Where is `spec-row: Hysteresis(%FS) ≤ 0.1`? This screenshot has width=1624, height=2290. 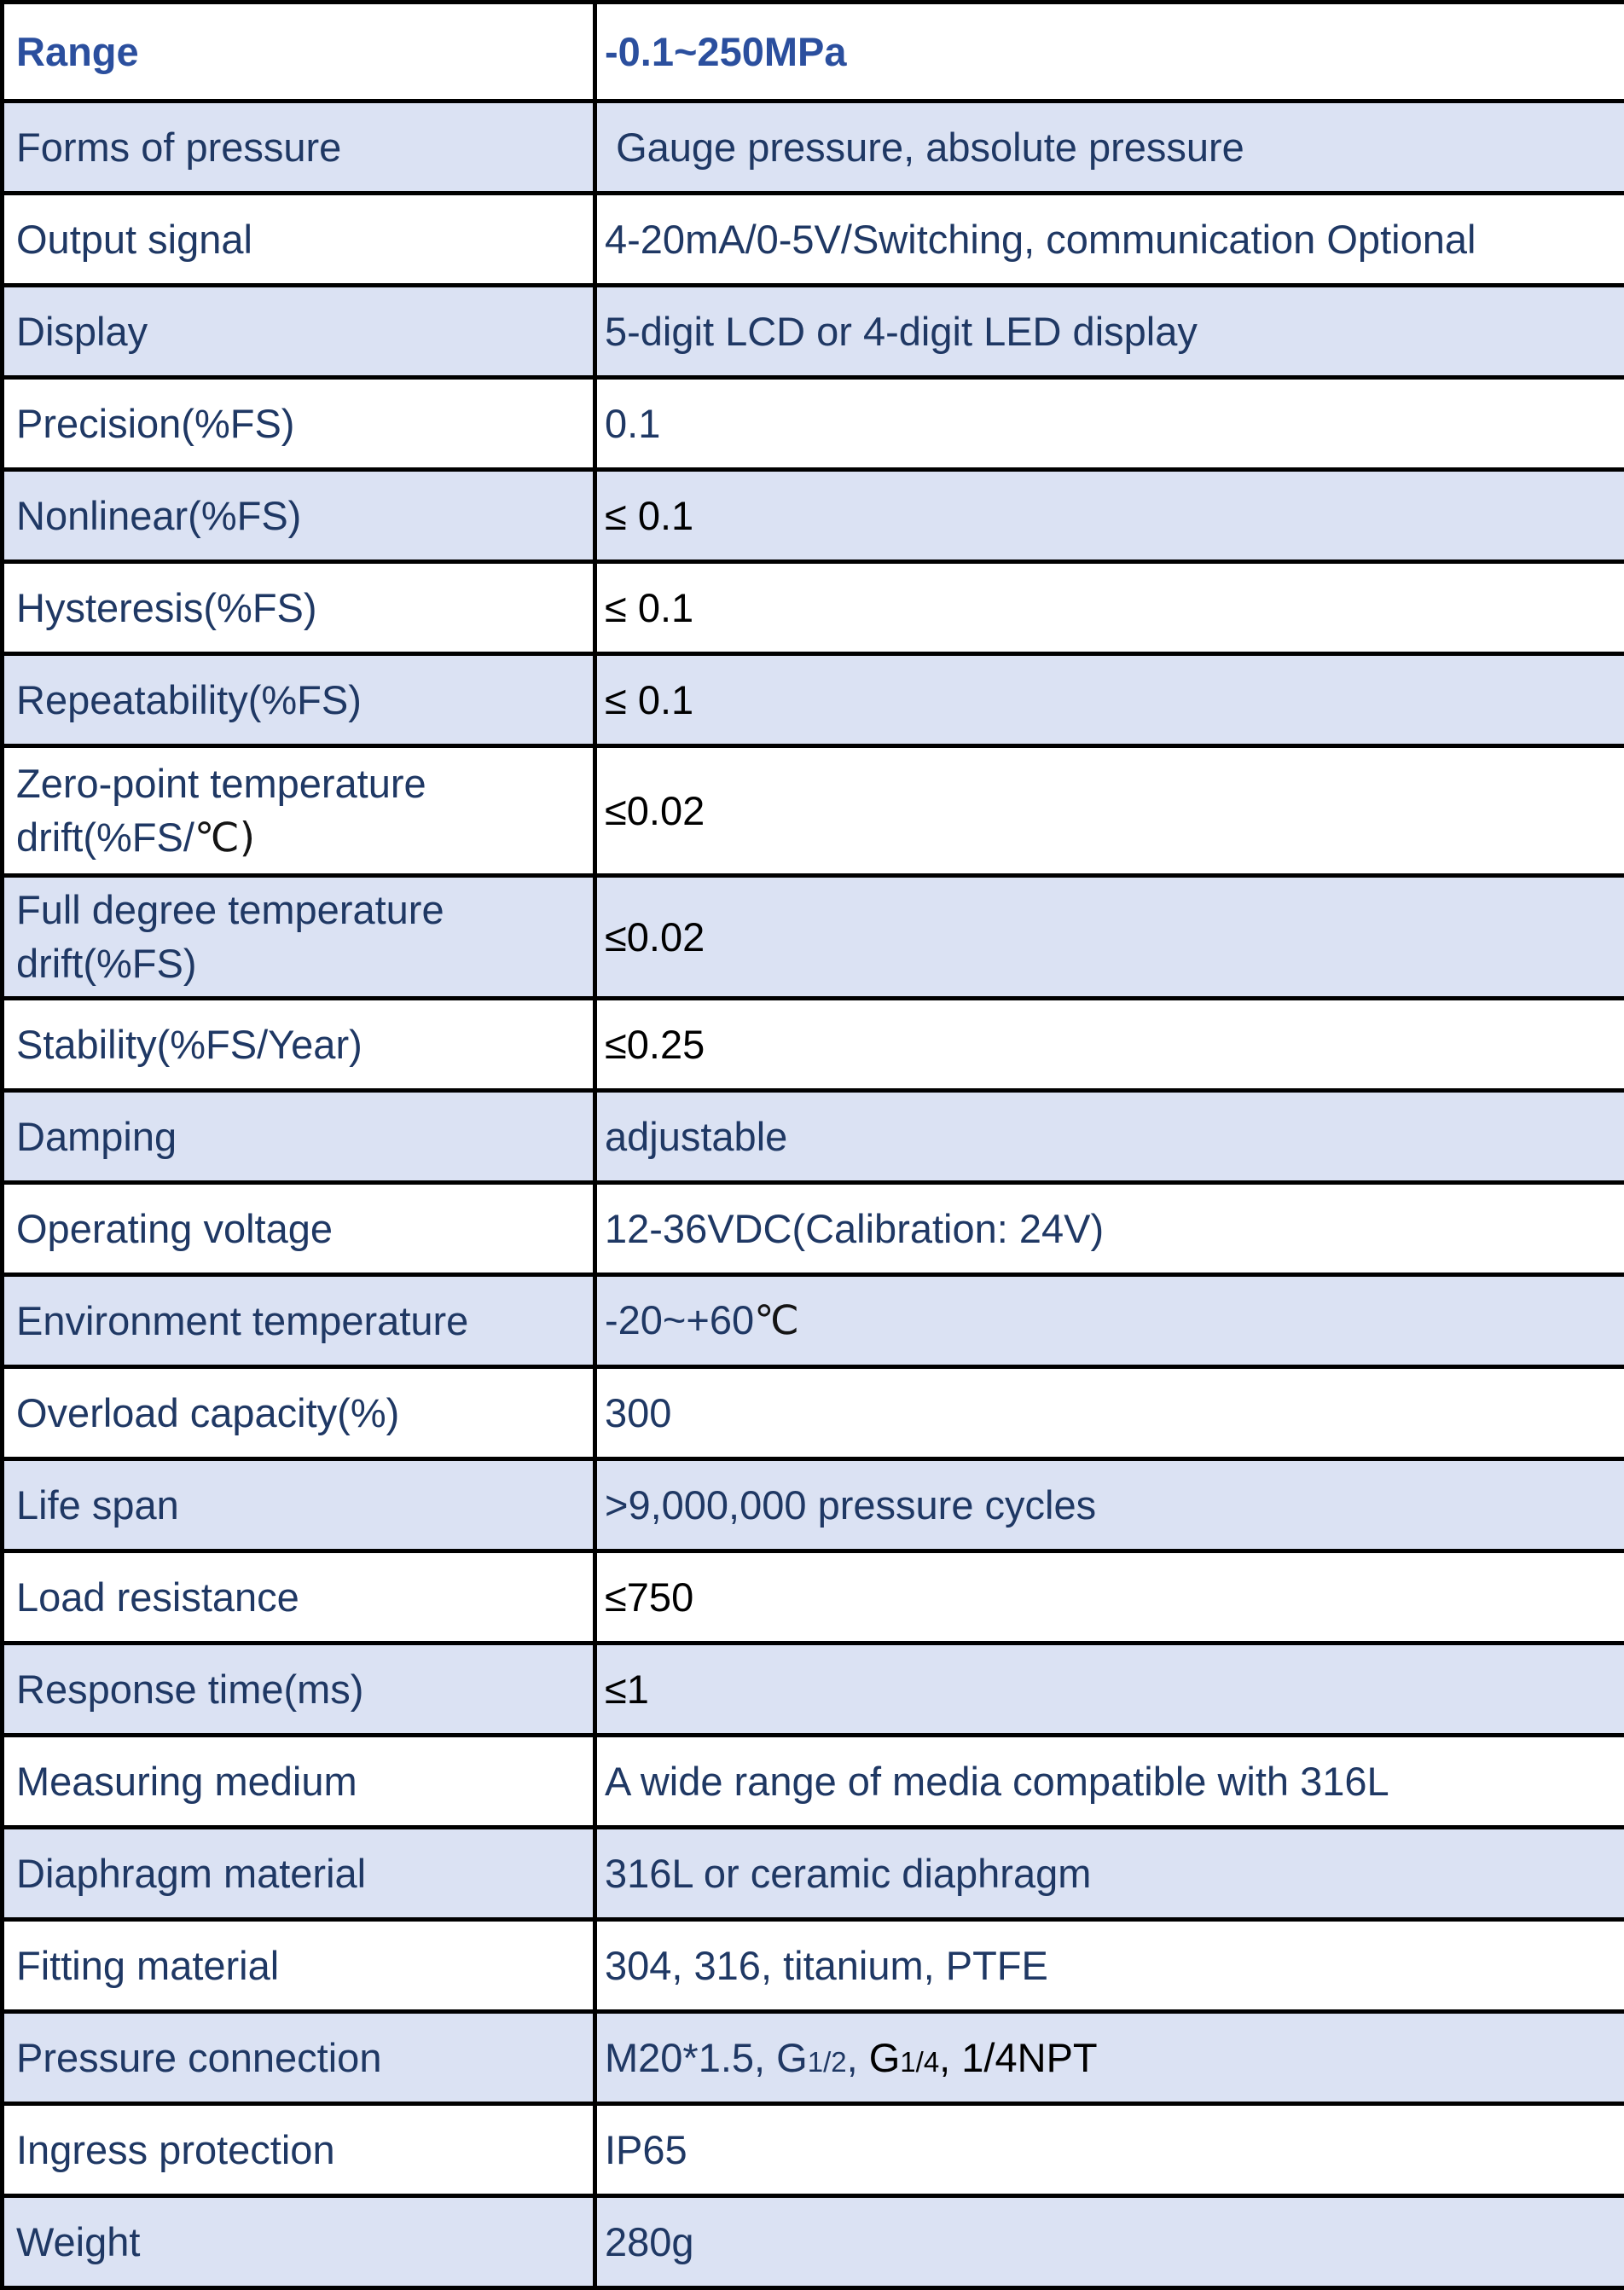 spec-row: Hysteresis(%FS) ≤ 0.1 is located at coordinates (813, 608).